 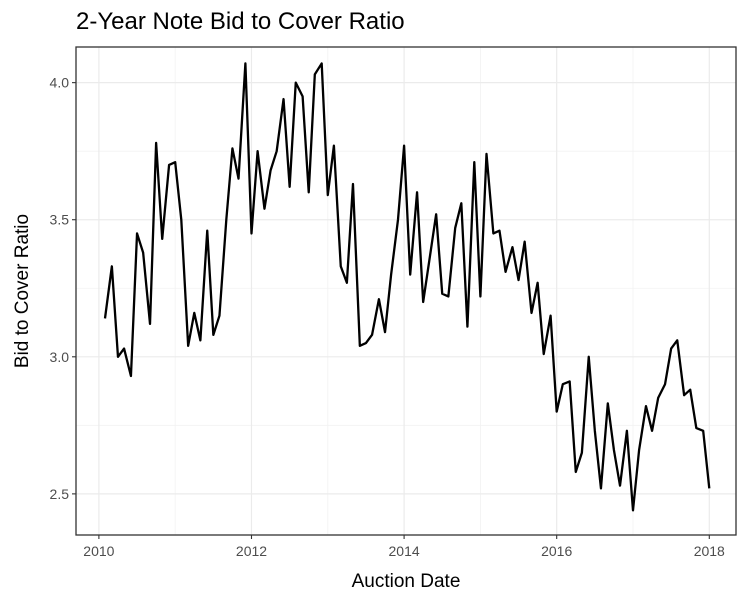 I want to click on y-axis: 2.5 3.0 3.5 4.0, so click(x=63, y=288).